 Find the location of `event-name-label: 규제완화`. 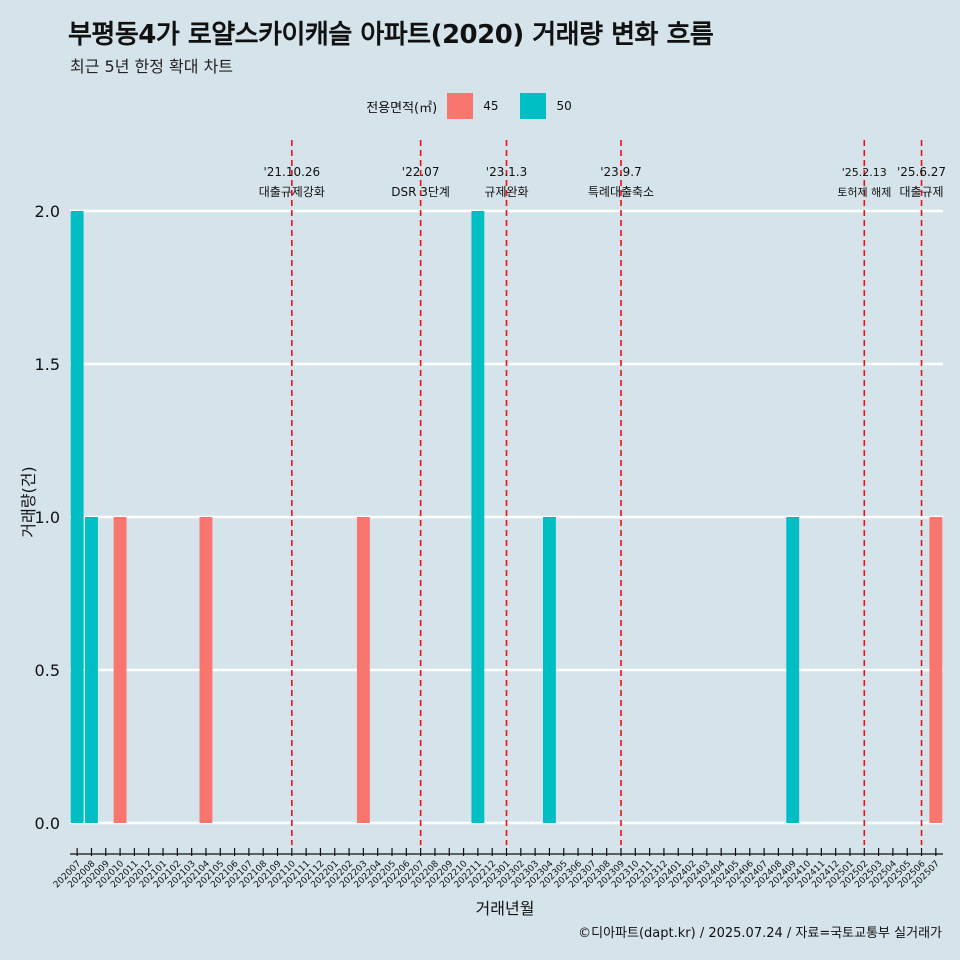

event-name-label: 규제완화 is located at coordinates (506, 192).